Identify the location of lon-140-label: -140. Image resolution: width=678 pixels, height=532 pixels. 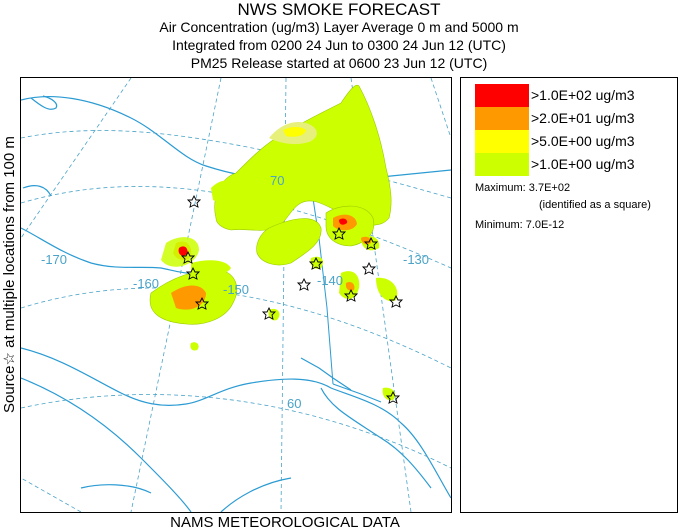
(330, 280).